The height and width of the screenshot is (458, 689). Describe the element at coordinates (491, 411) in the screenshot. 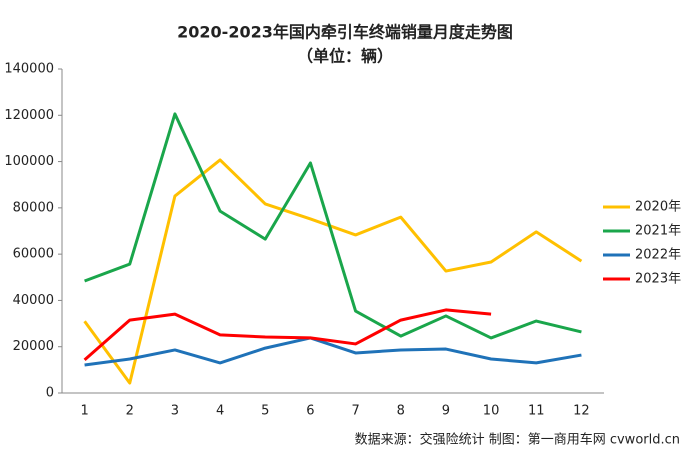

I see `x-tick-label: 10` at that location.